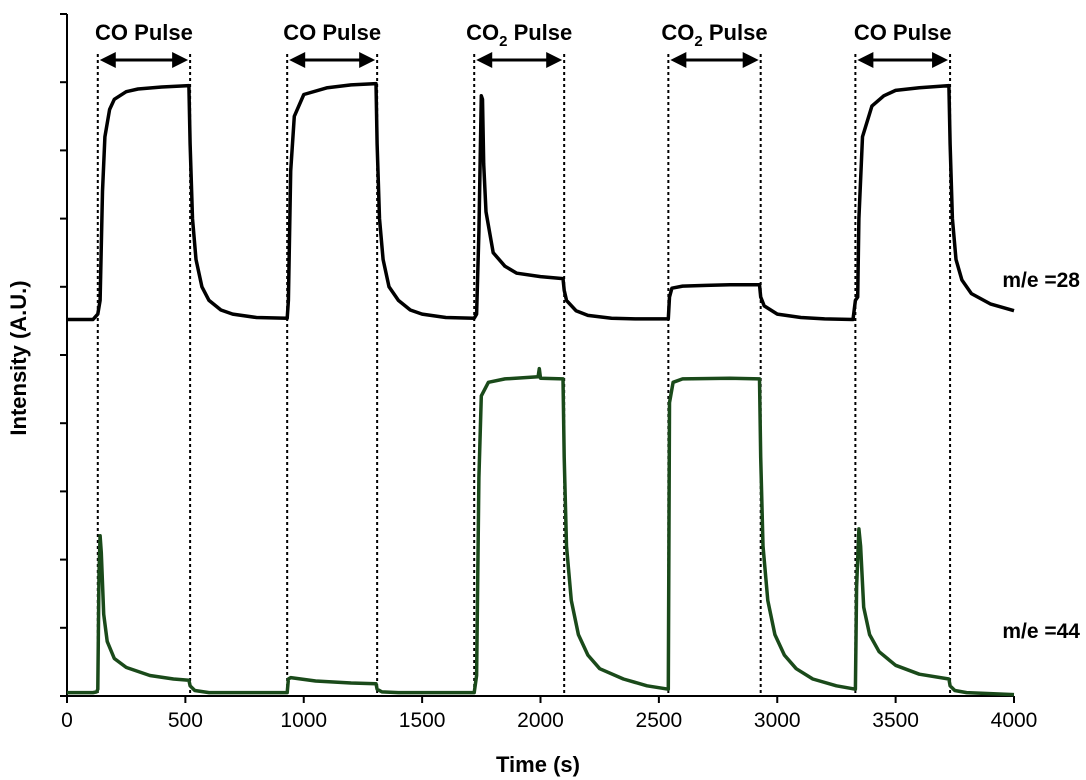 Image resolution: width=1086 pixels, height=780 pixels. I want to click on x-tick-label: 2500, so click(659, 720).